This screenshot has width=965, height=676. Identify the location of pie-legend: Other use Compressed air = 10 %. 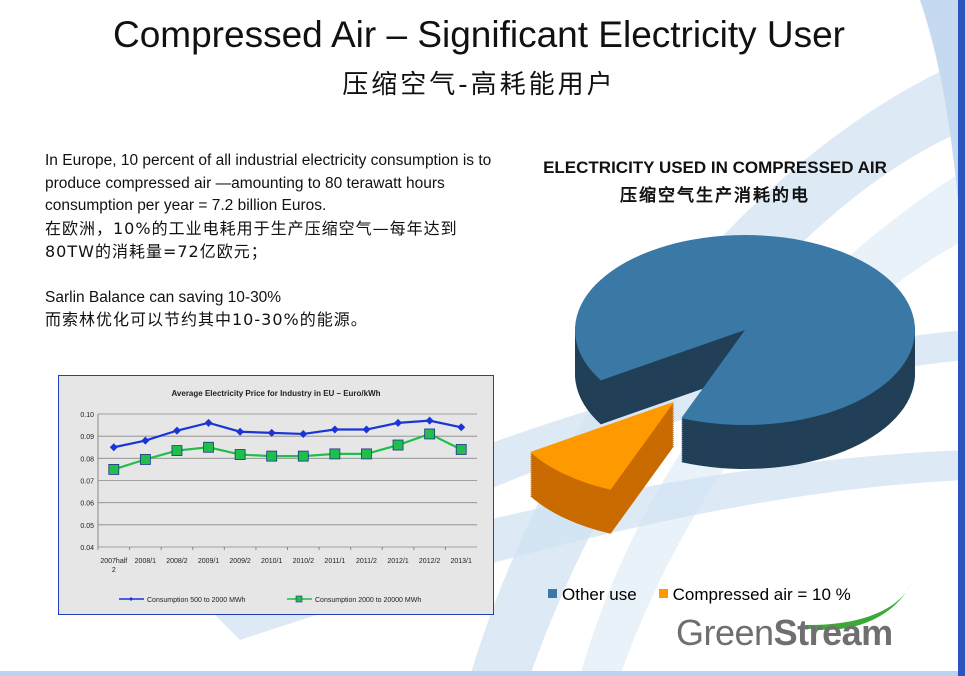
(699, 595).